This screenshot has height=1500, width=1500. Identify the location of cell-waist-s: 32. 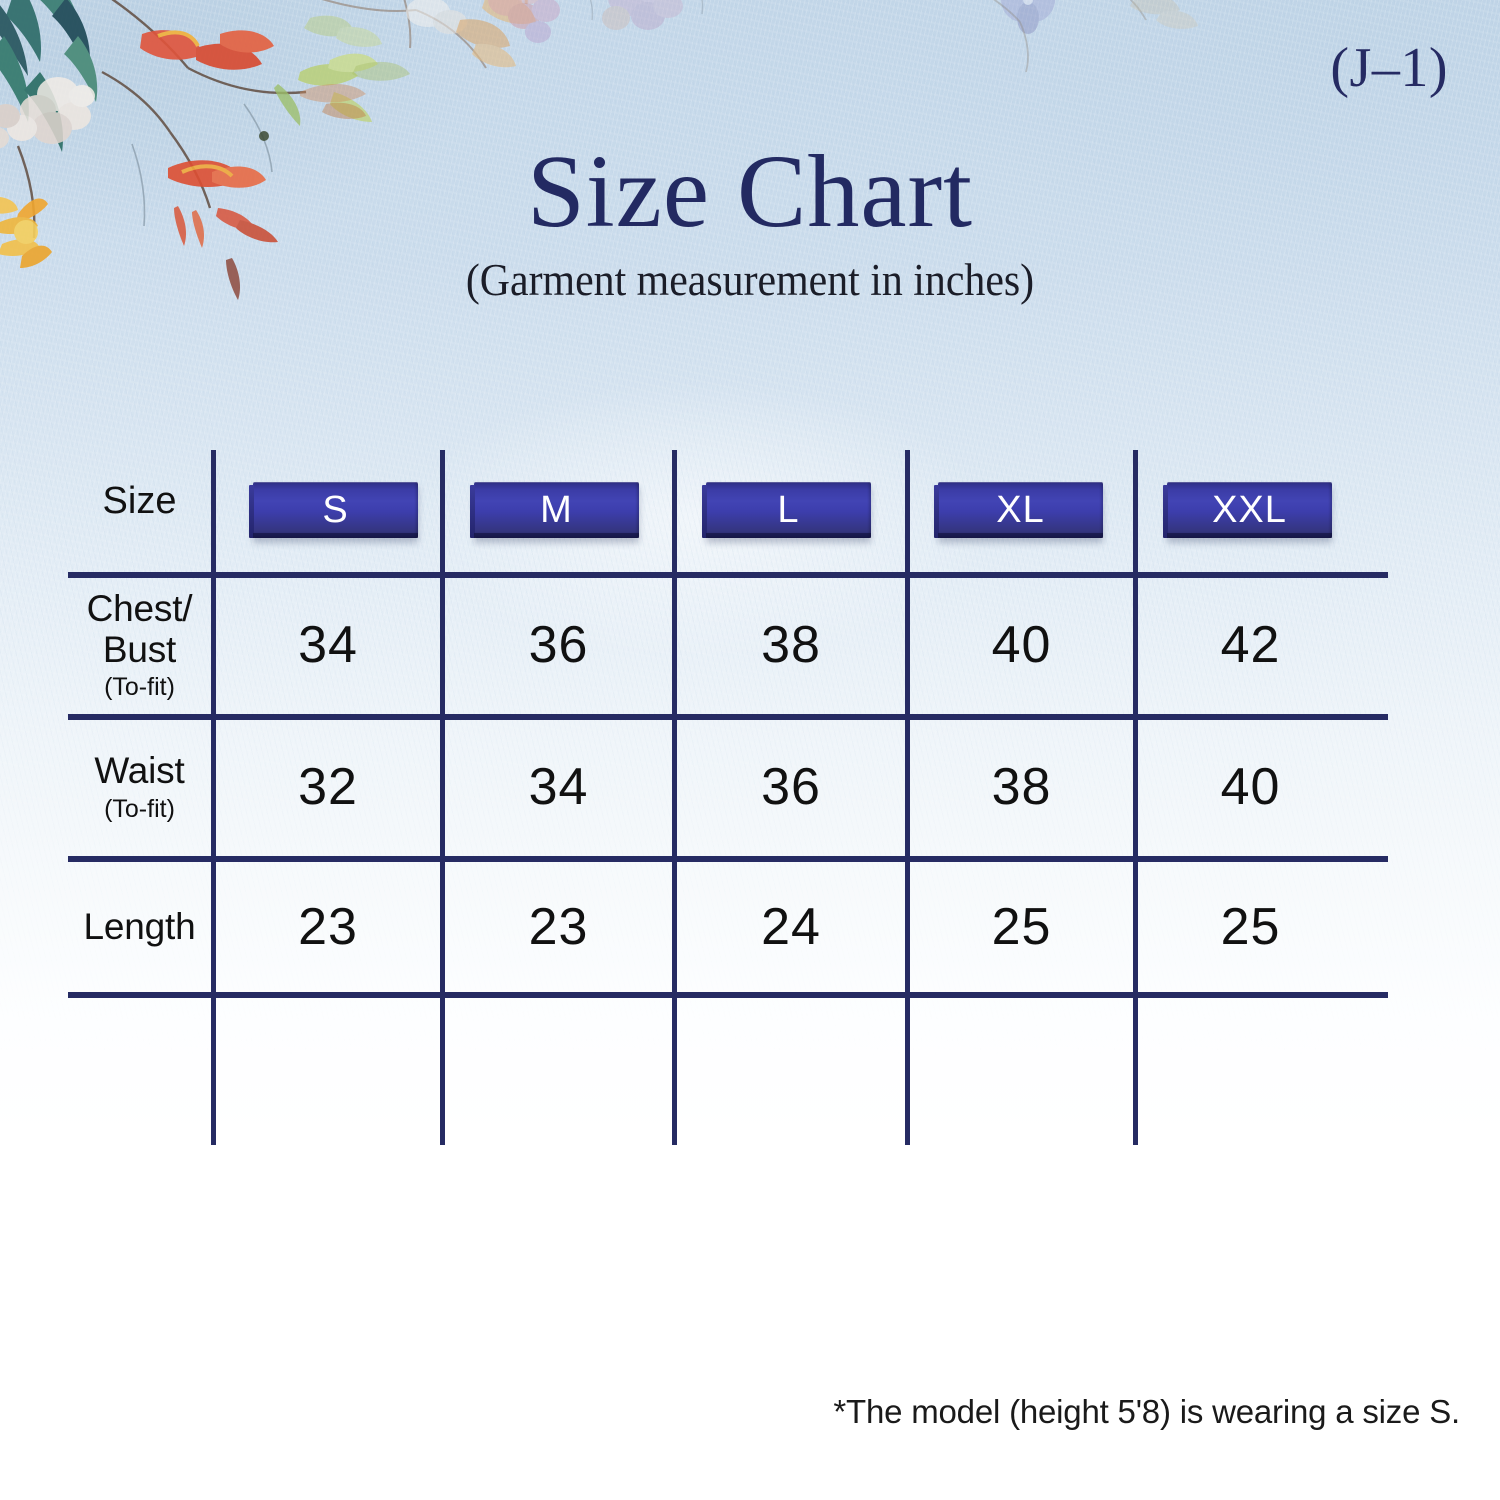
(328, 787).